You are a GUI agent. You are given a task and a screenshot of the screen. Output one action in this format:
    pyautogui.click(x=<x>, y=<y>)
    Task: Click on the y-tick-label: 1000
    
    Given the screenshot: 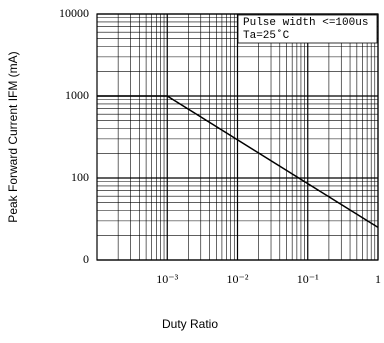 What is the action you would take?
    pyautogui.click(x=77, y=95)
    